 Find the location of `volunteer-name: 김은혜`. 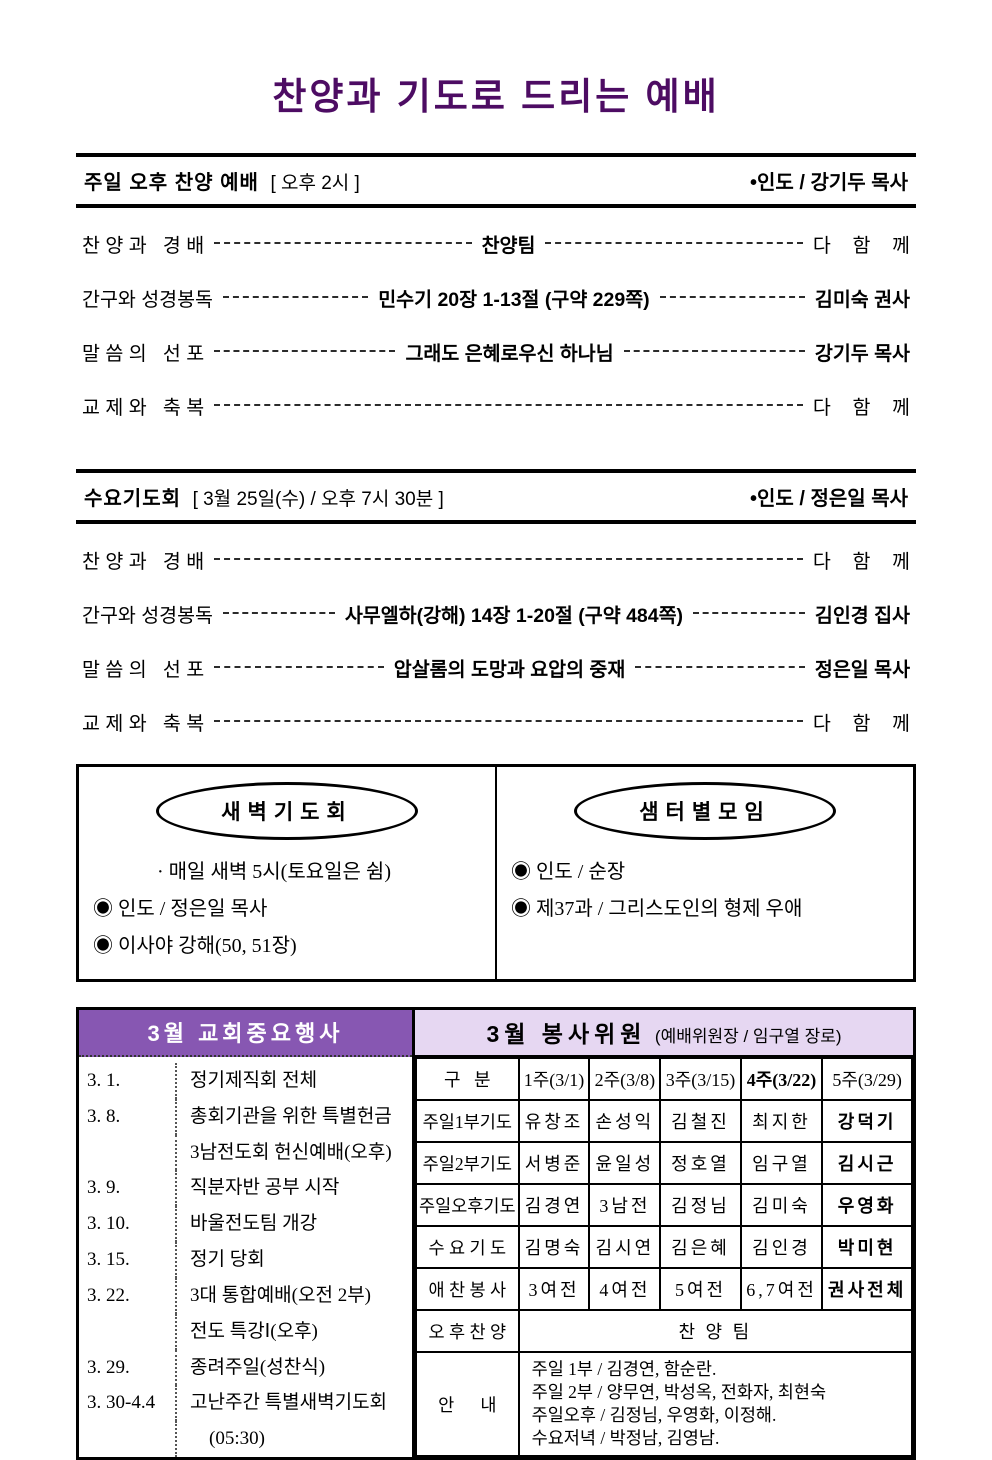

volunteer-name: 김은혜 is located at coordinates (700, 1247).